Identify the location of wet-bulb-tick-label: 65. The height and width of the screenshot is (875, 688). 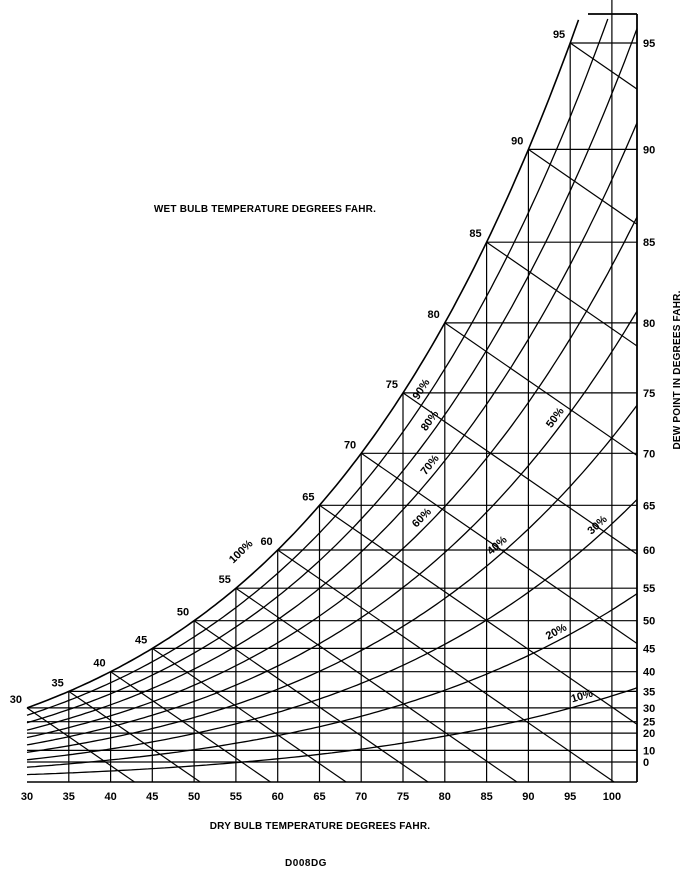
(308, 497).